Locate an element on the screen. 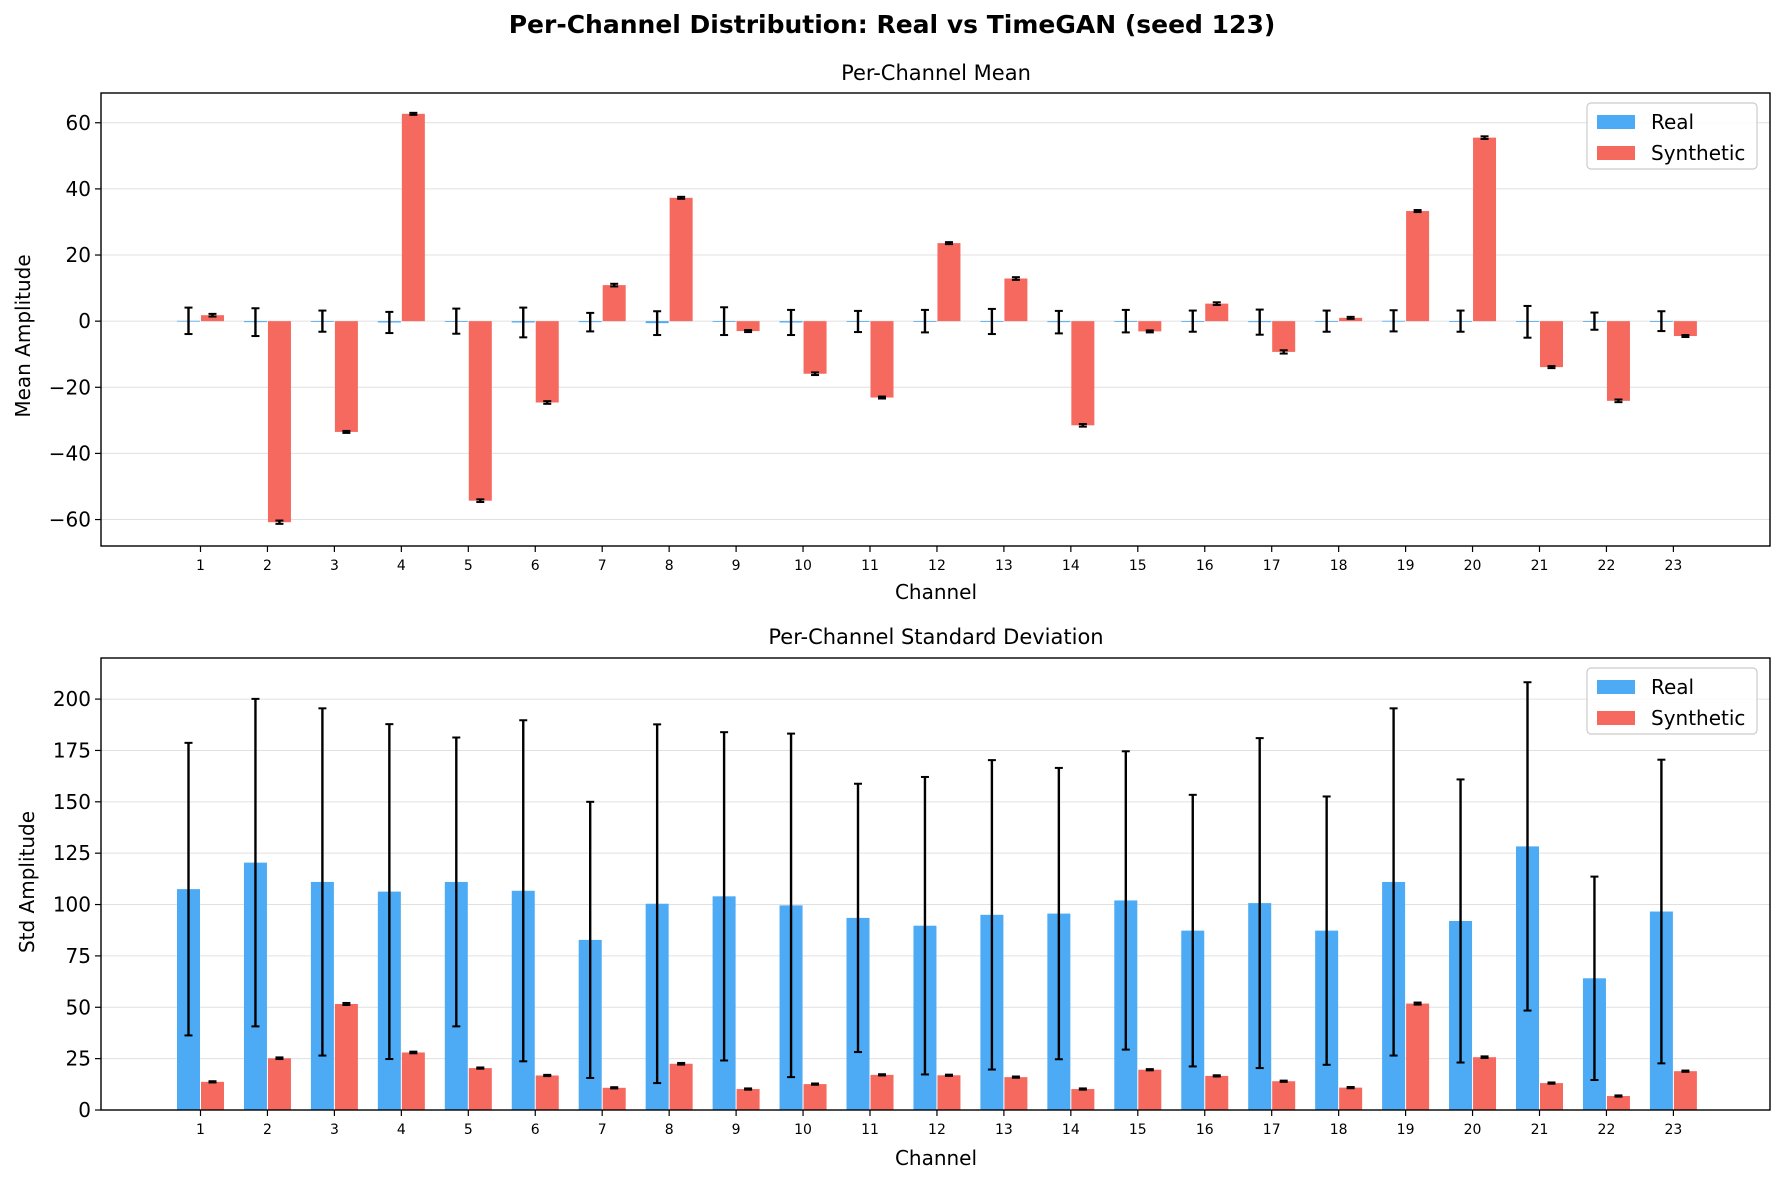 The height and width of the screenshot is (1182, 1784). mean-xtick-label: 21 is located at coordinates (1540, 566).